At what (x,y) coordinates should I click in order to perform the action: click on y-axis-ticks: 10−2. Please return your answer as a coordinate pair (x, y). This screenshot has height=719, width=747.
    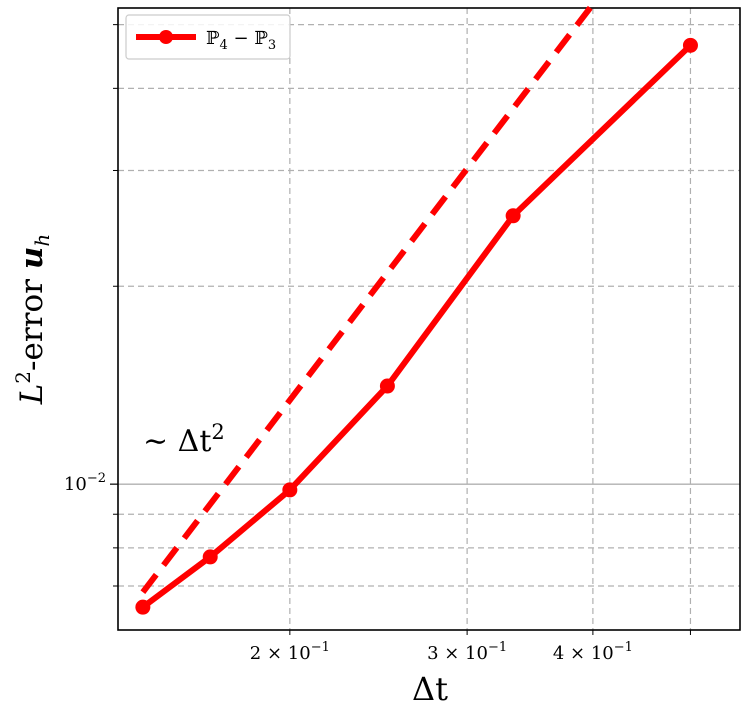
    Looking at the image, I should click on (91, 305).